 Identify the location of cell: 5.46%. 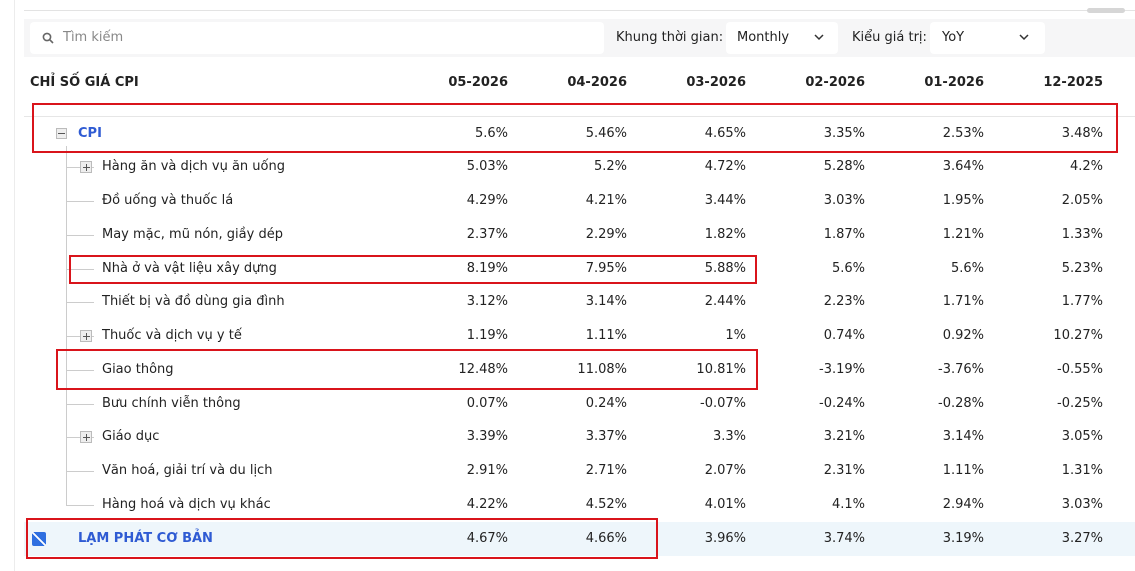
(606, 133).